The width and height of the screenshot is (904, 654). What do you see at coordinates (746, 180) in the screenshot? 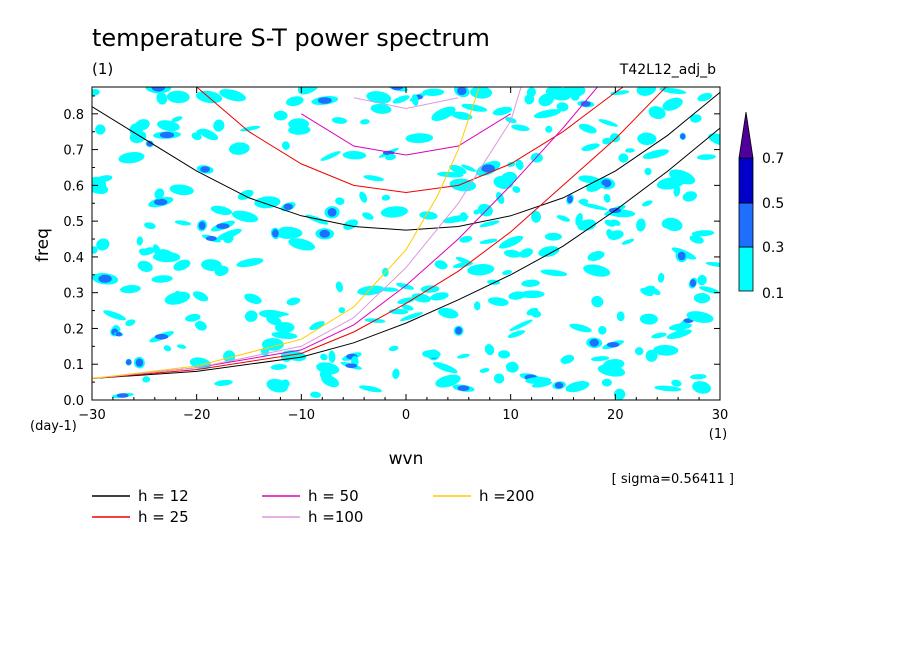
I see `colorbar-segment` at bounding box center [746, 180].